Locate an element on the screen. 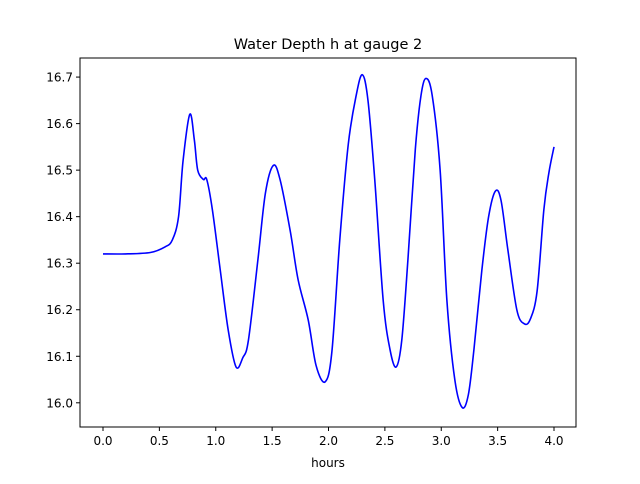 The image size is (640, 484). y-axis: 16.0 16.1 16.2 16.3 16.4 16.5 16.6 16.7 is located at coordinates (63, 240).